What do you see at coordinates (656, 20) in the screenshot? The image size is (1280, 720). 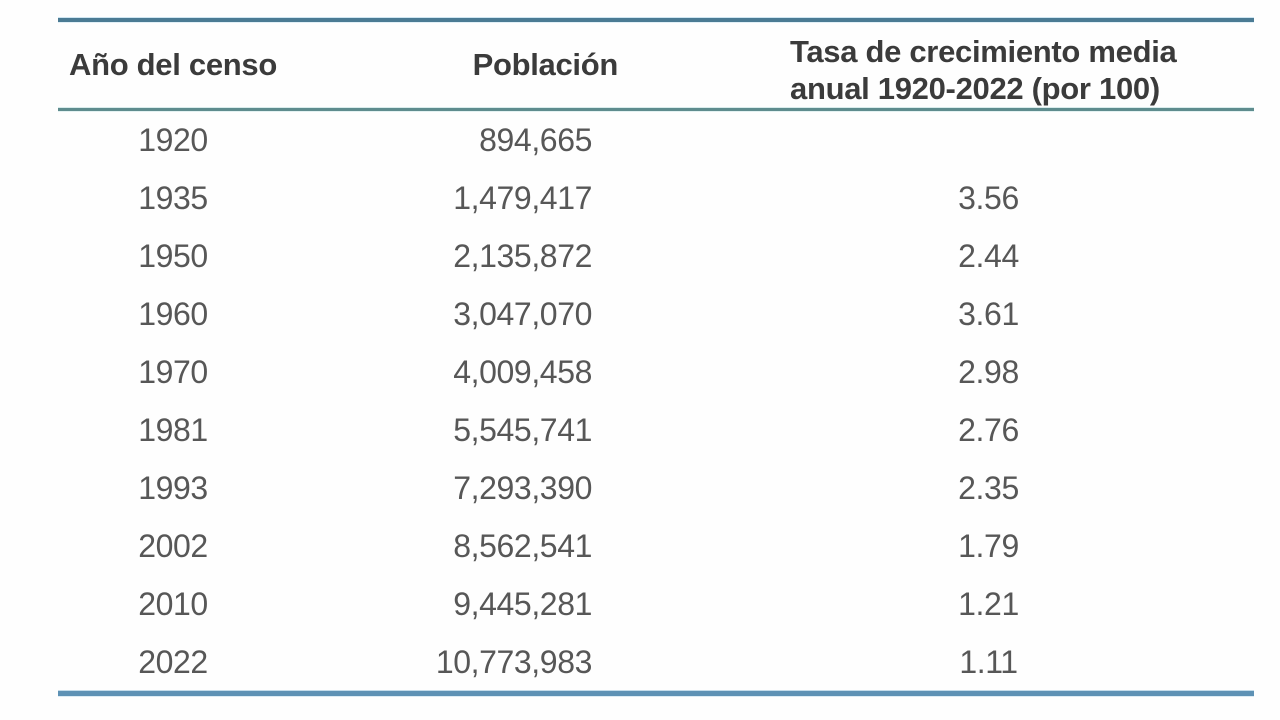 I see `table-top-rule` at bounding box center [656, 20].